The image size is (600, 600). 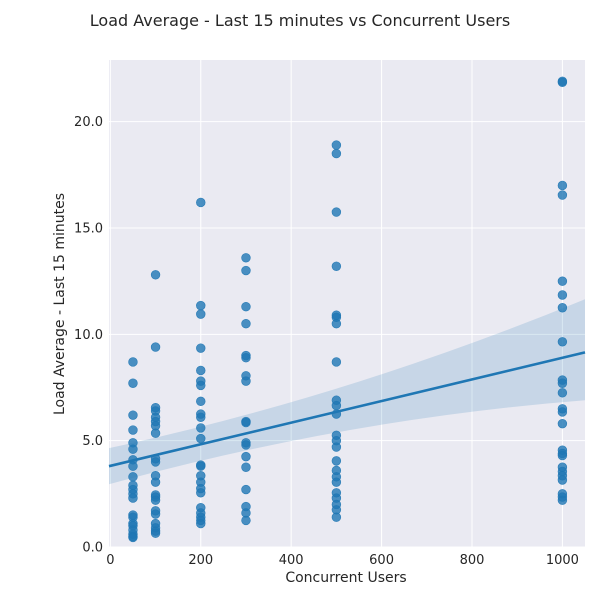 I want to click on y-tick-label: 10.0, so click(x=88, y=335).